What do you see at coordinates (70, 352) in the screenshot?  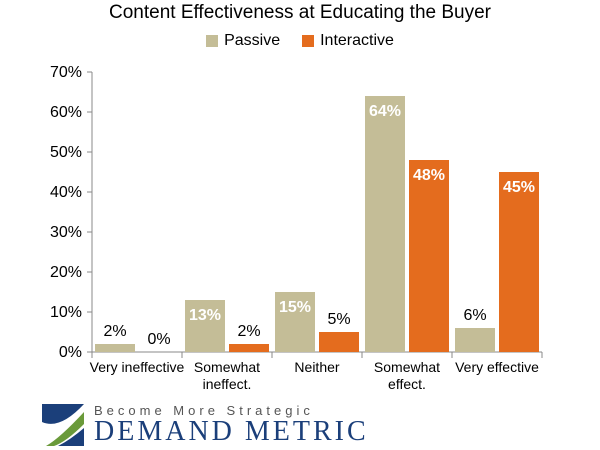 I see `y-tick-label: 0%` at bounding box center [70, 352].